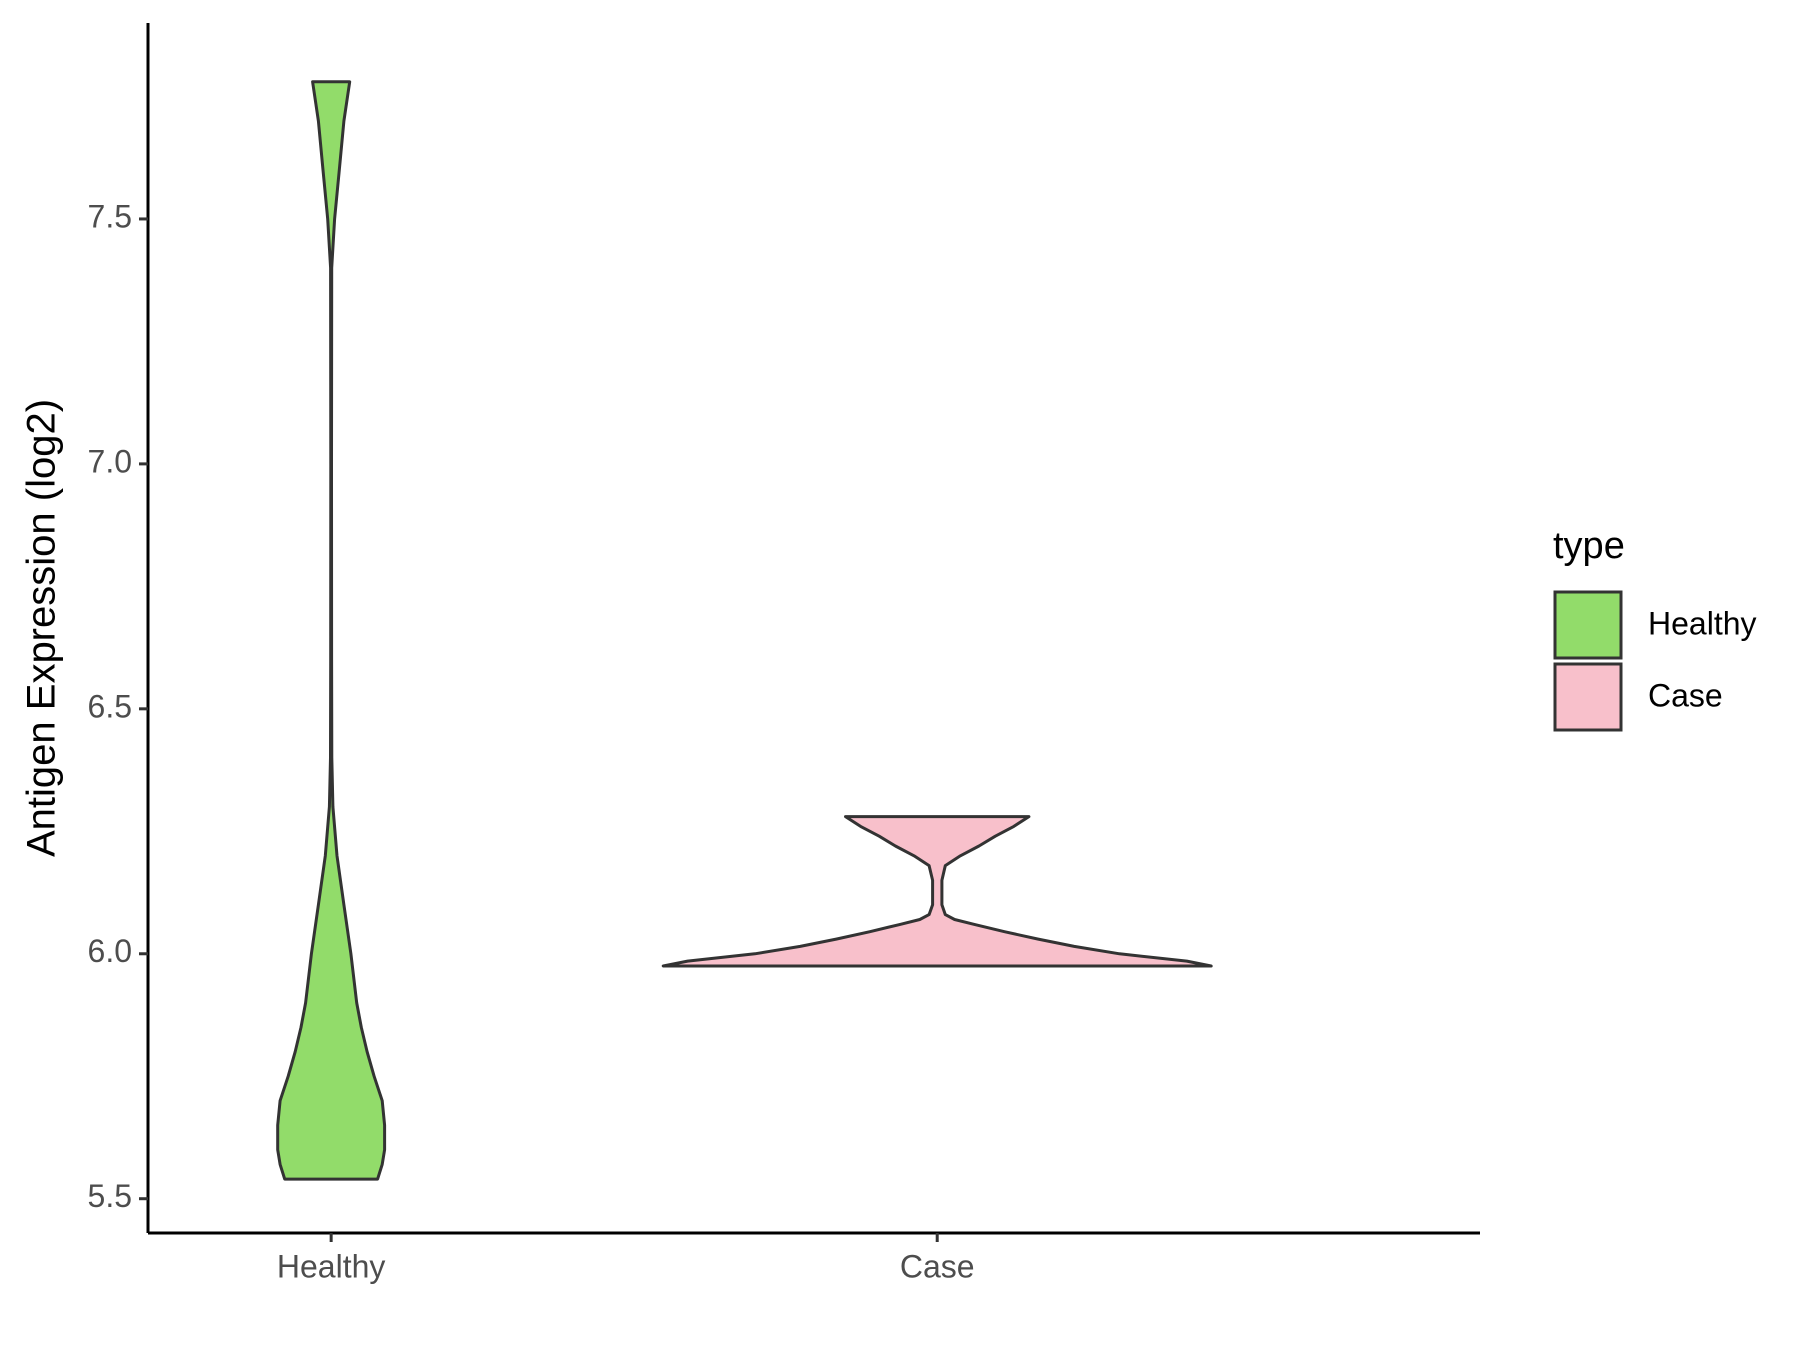 The height and width of the screenshot is (1350, 1800). What do you see at coordinates (1589, 546) in the screenshot?
I see `legend-title: type` at bounding box center [1589, 546].